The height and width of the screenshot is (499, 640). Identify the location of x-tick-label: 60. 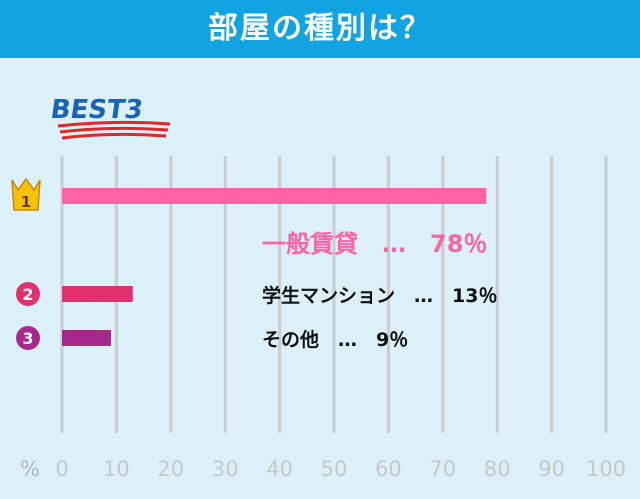
(388, 469).